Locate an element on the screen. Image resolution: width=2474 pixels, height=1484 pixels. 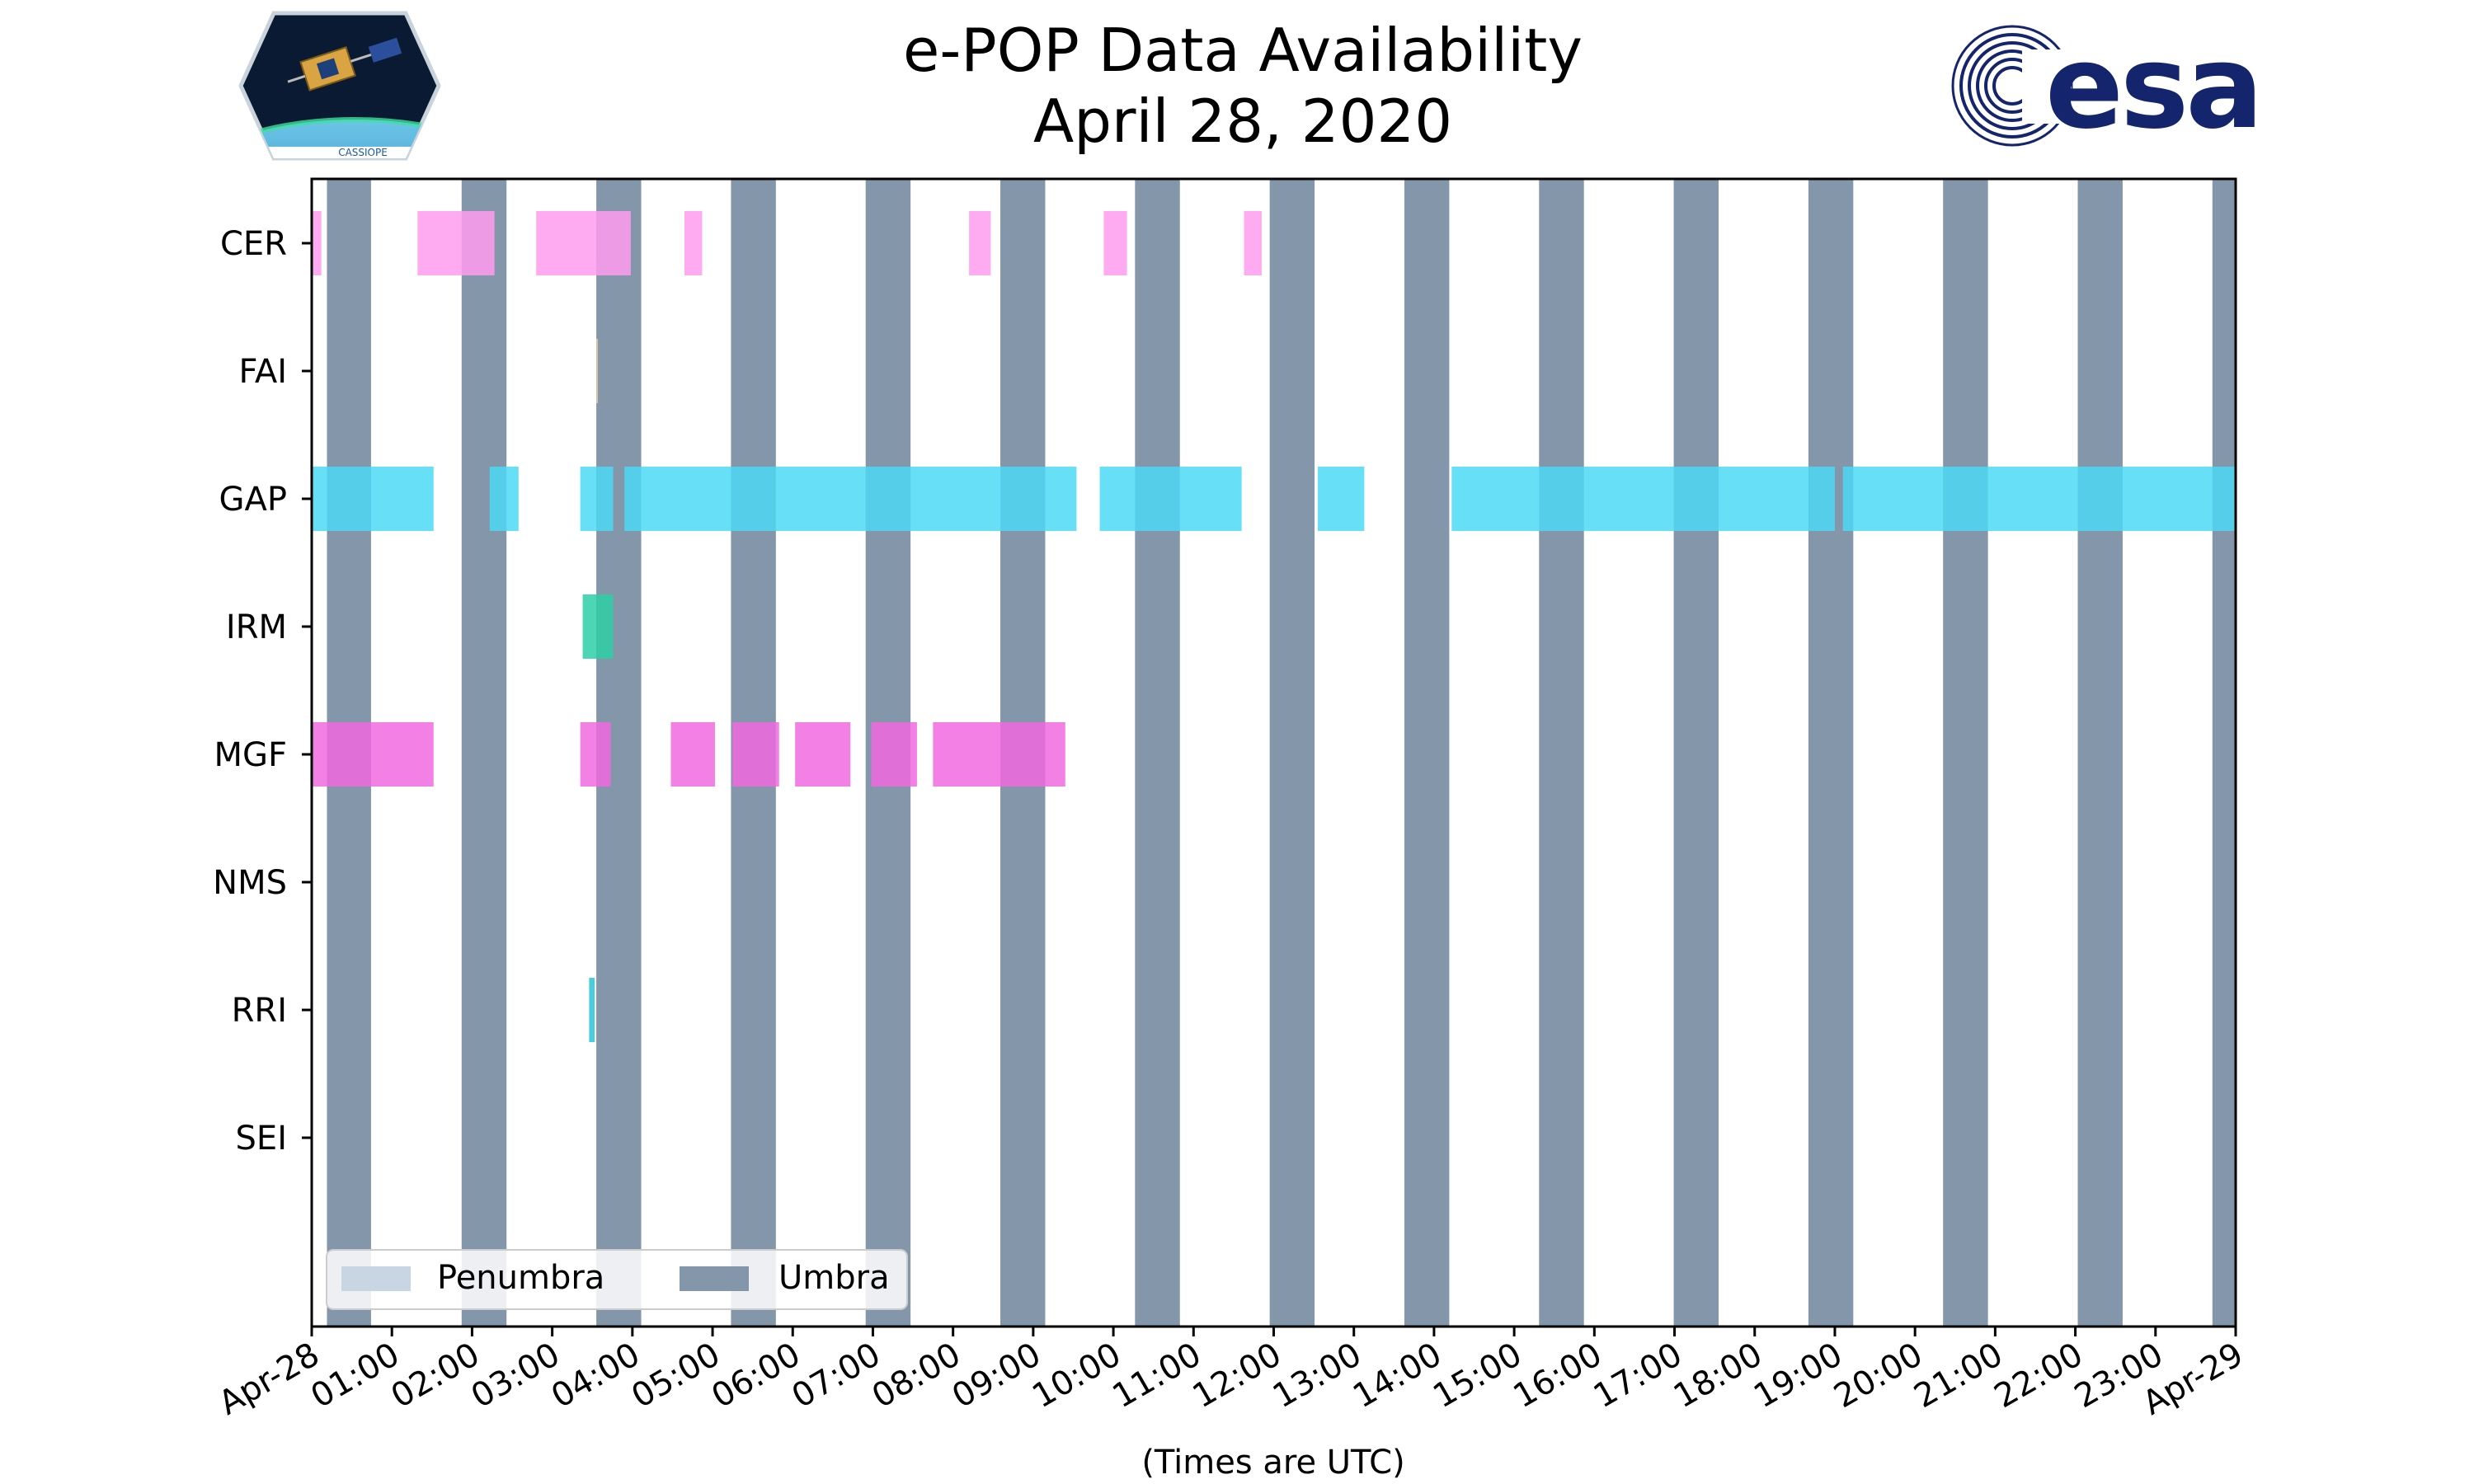
y-tick-label-fai: FAI is located at coordinates (263, 372).